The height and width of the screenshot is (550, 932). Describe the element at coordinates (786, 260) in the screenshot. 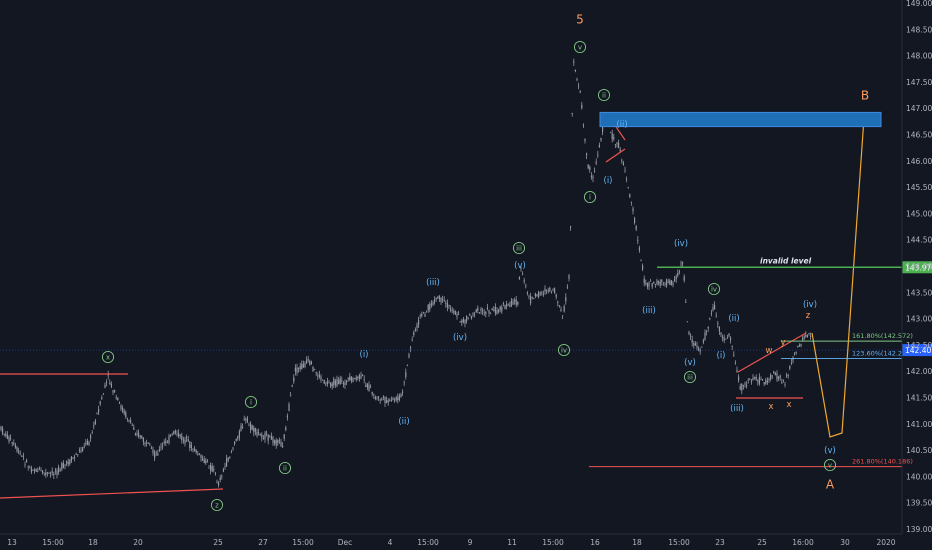

I see `invalid-level-label: invalid level` at that location.